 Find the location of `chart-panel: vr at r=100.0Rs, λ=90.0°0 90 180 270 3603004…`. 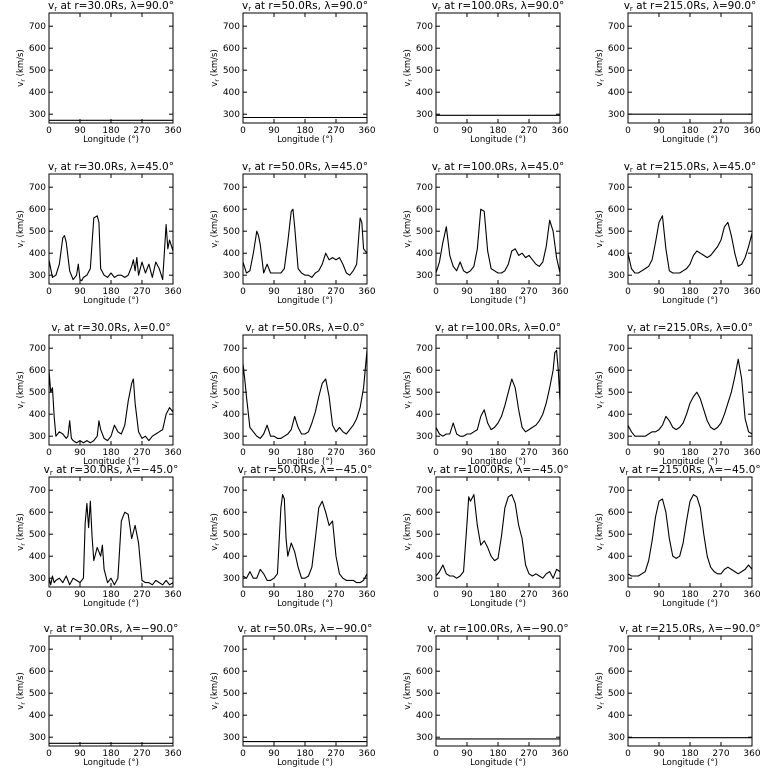

chart-panel: vr at r=100.0Rs, λ=90.0°0 90 180 270 3603004… is located at coordinates (486, 72).